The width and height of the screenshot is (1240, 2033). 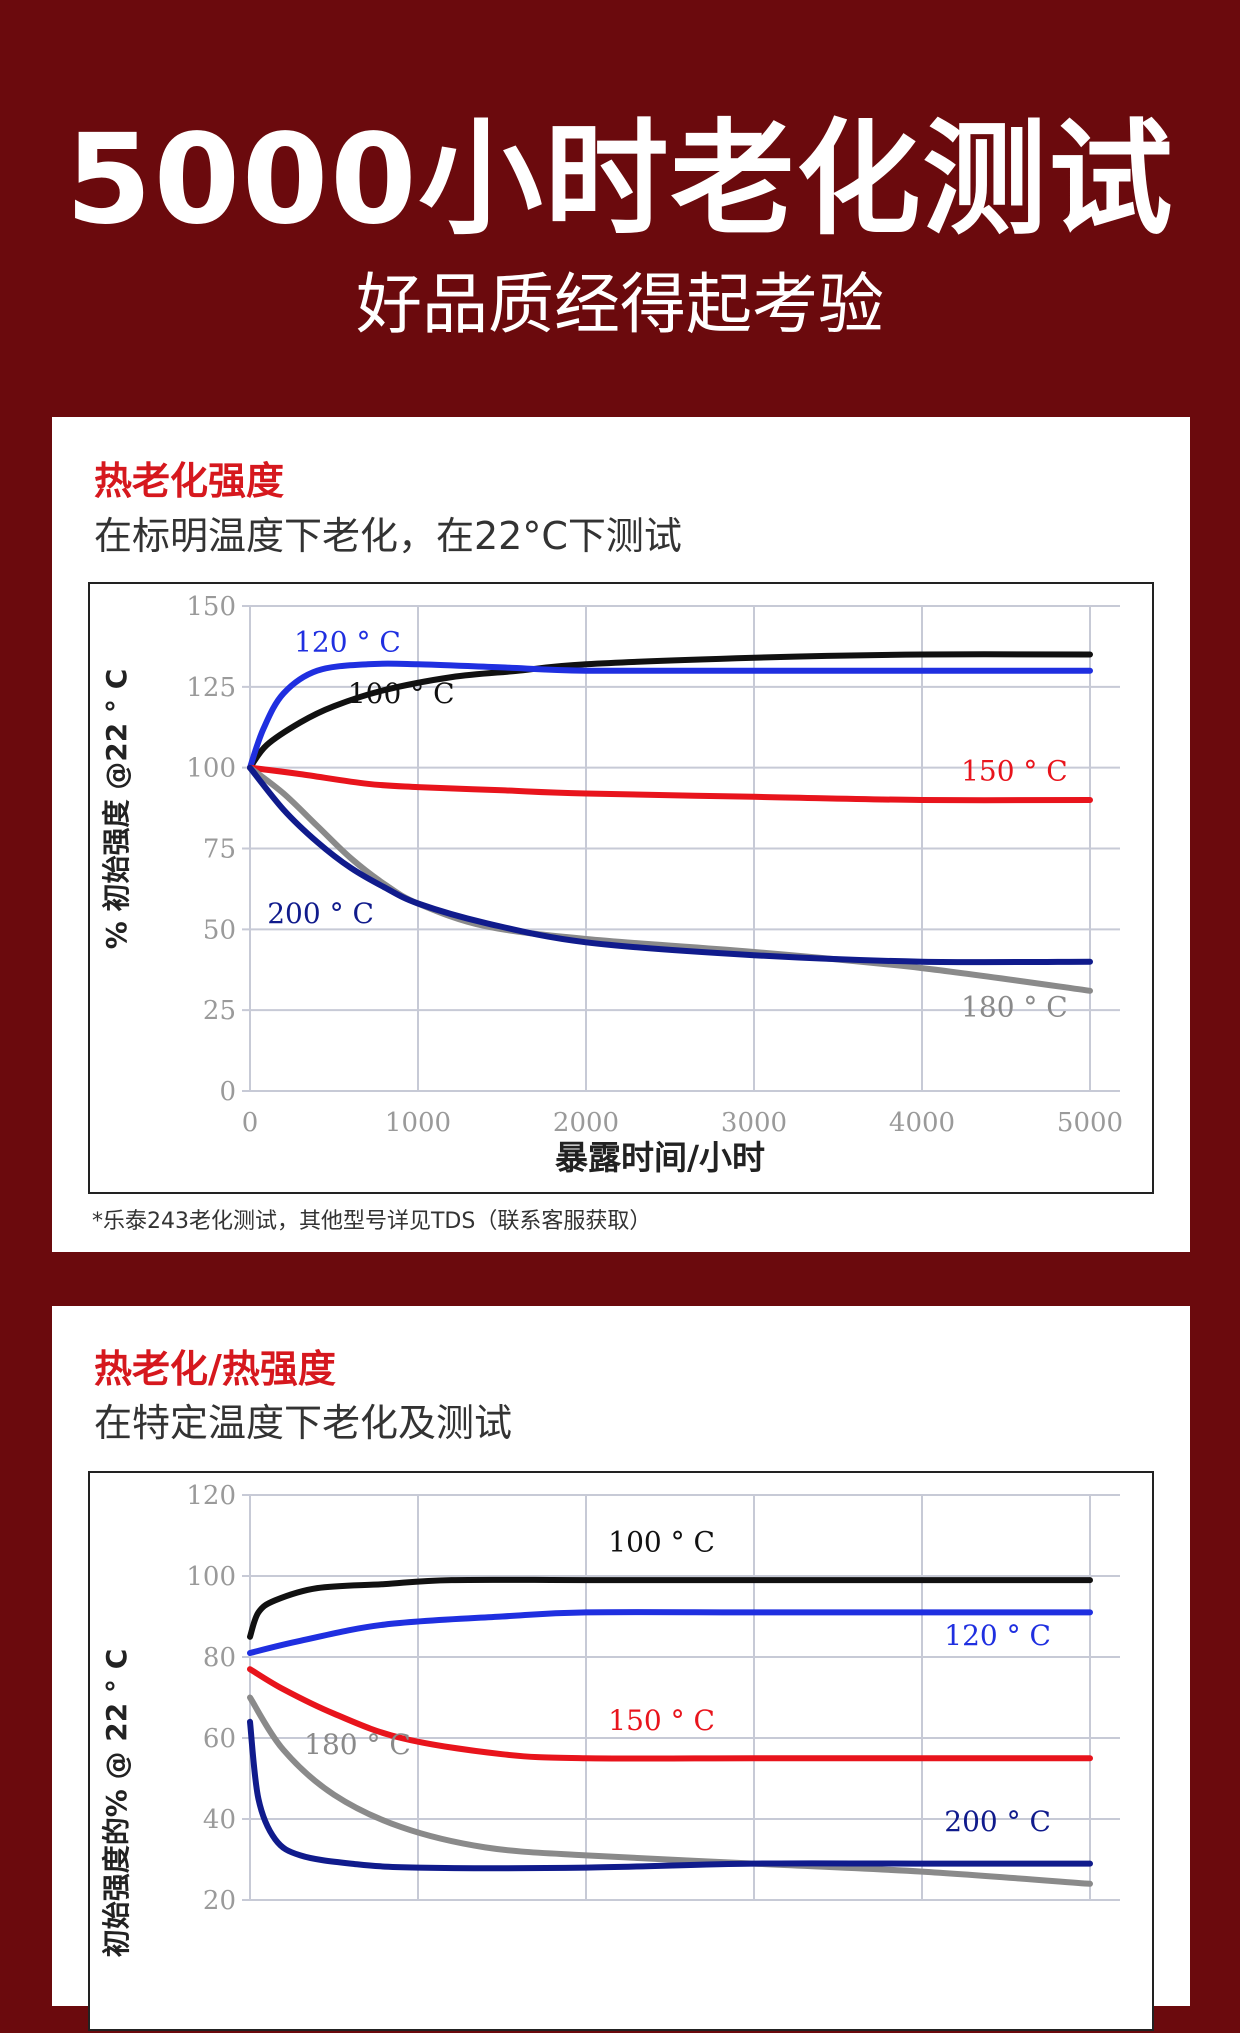 I want to click on hero-subtitle: 好品质经得起考验, so click(x=620, y=304).